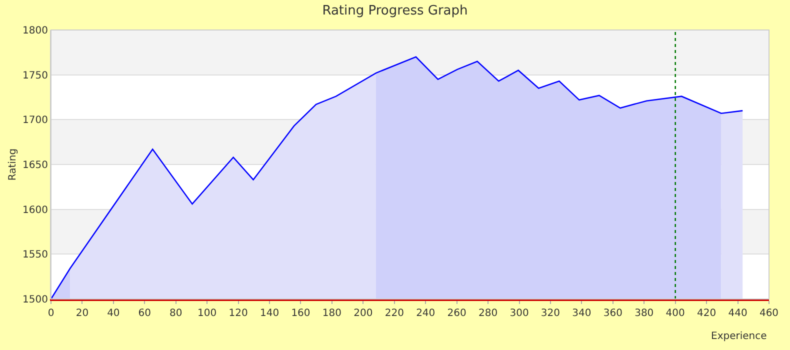  Describe the element at coordinates (582, 313) in the screenshot. I see `x-tick-label: 340` at that location.